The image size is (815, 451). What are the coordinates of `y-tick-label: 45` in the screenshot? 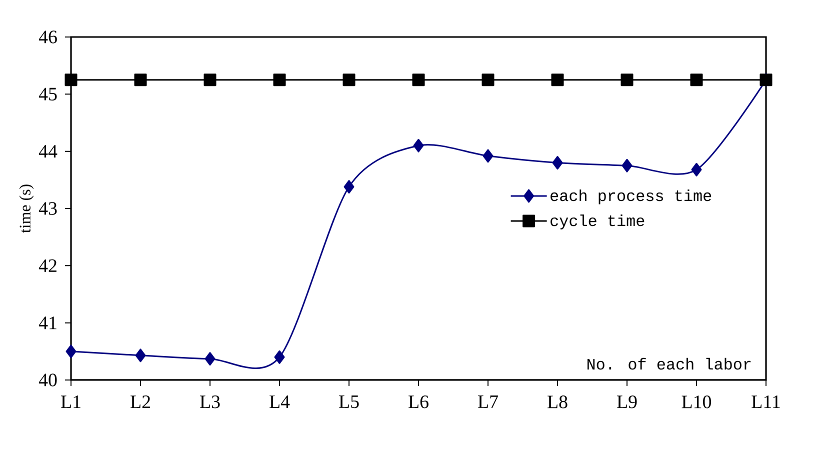 It's located at (47, 94).